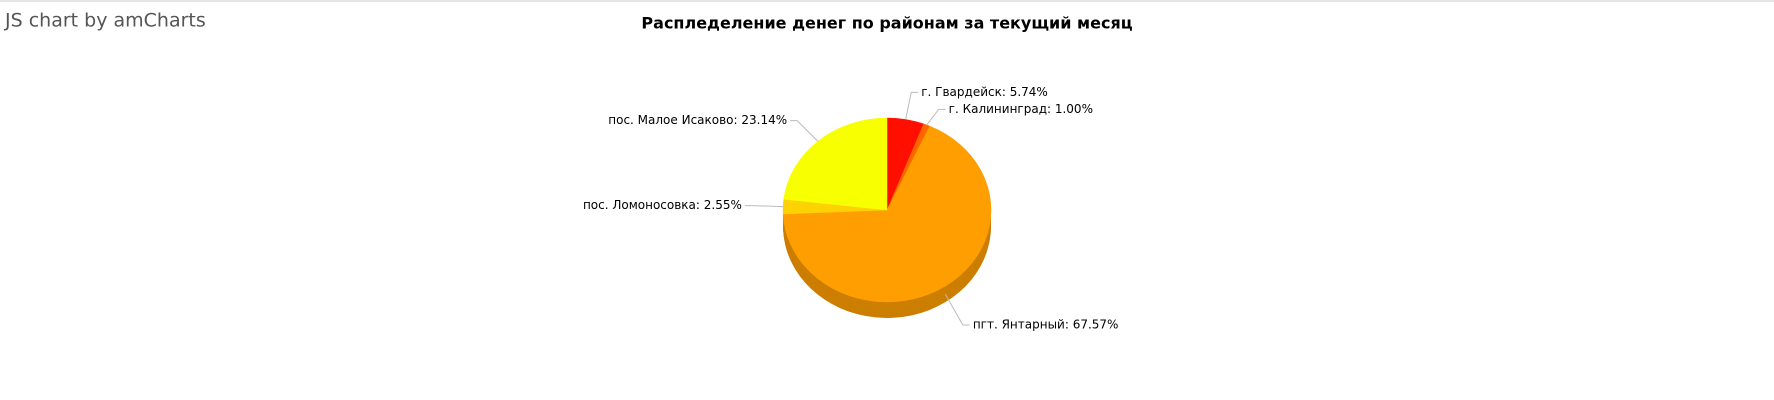  What do you see at coordinates (697, 120) in the screenshot?
I see `slice-label: пос. Малое Исаково: 23.14%` at bounding box center [697, 120].